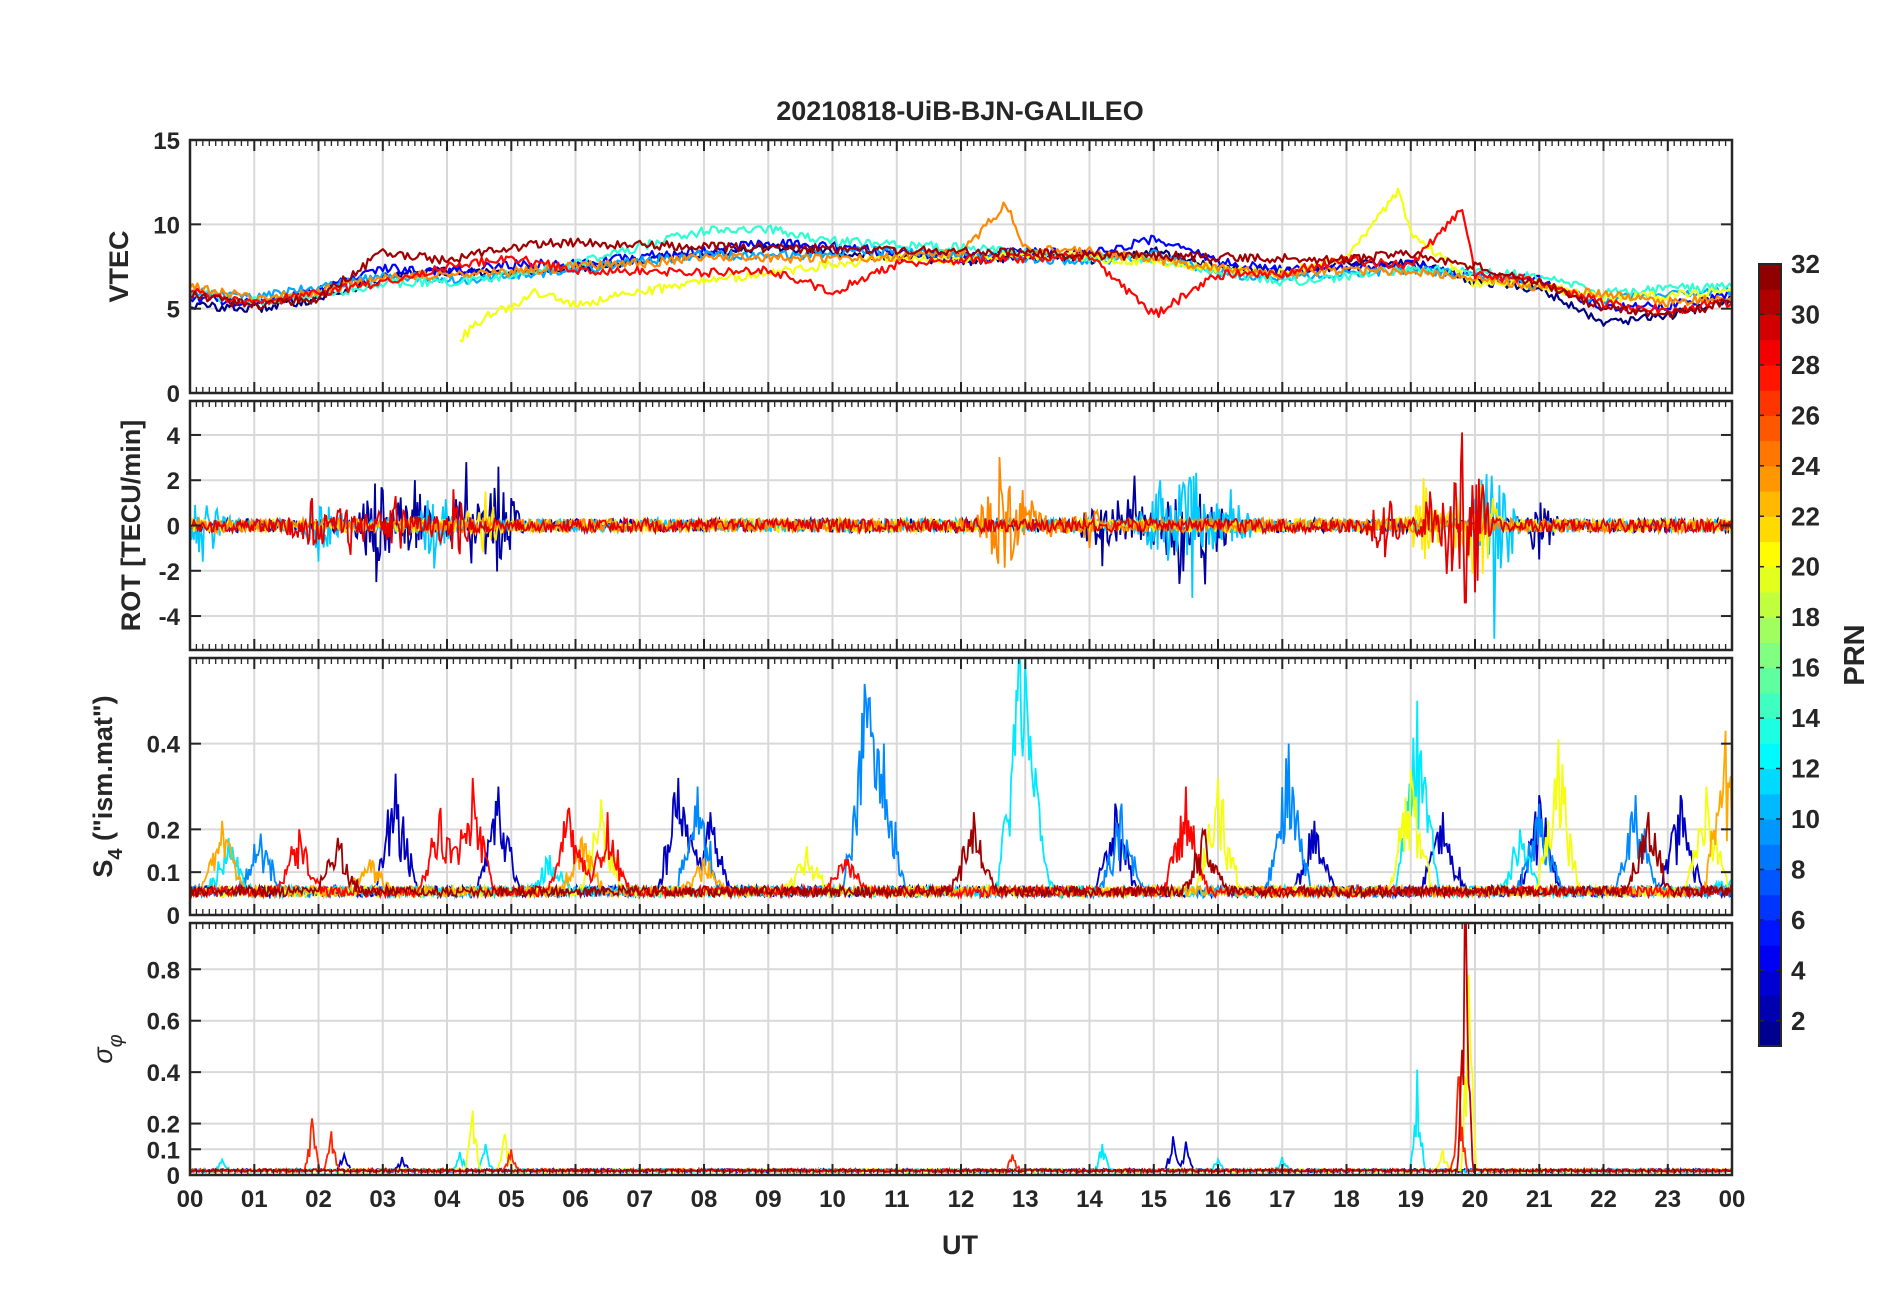  What do you see at coordinates (1805, 264) in the screenshot?
I see `colorbar-tick-label: 32` at bounding box center [1805, 264].